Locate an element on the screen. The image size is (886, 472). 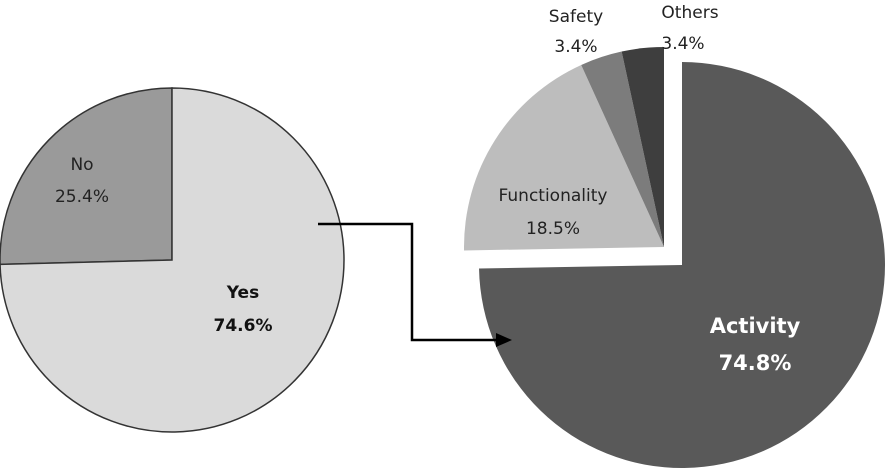
value-functionality: 18.5% is located at coordinates (553, 229).